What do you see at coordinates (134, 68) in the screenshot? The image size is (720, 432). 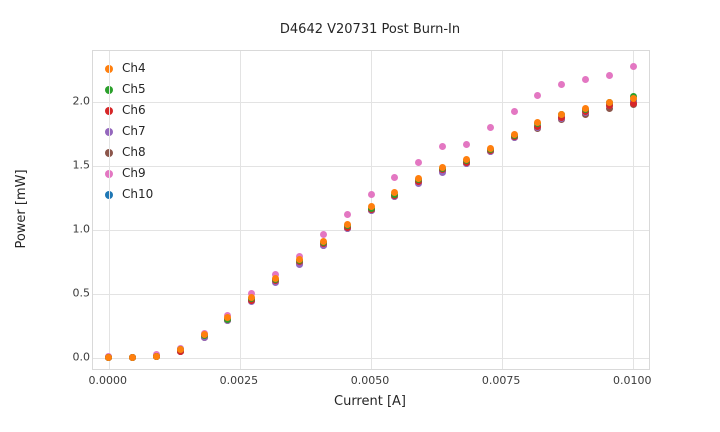 I see `legend-label: Ch4` at bounding box center [134, 68].